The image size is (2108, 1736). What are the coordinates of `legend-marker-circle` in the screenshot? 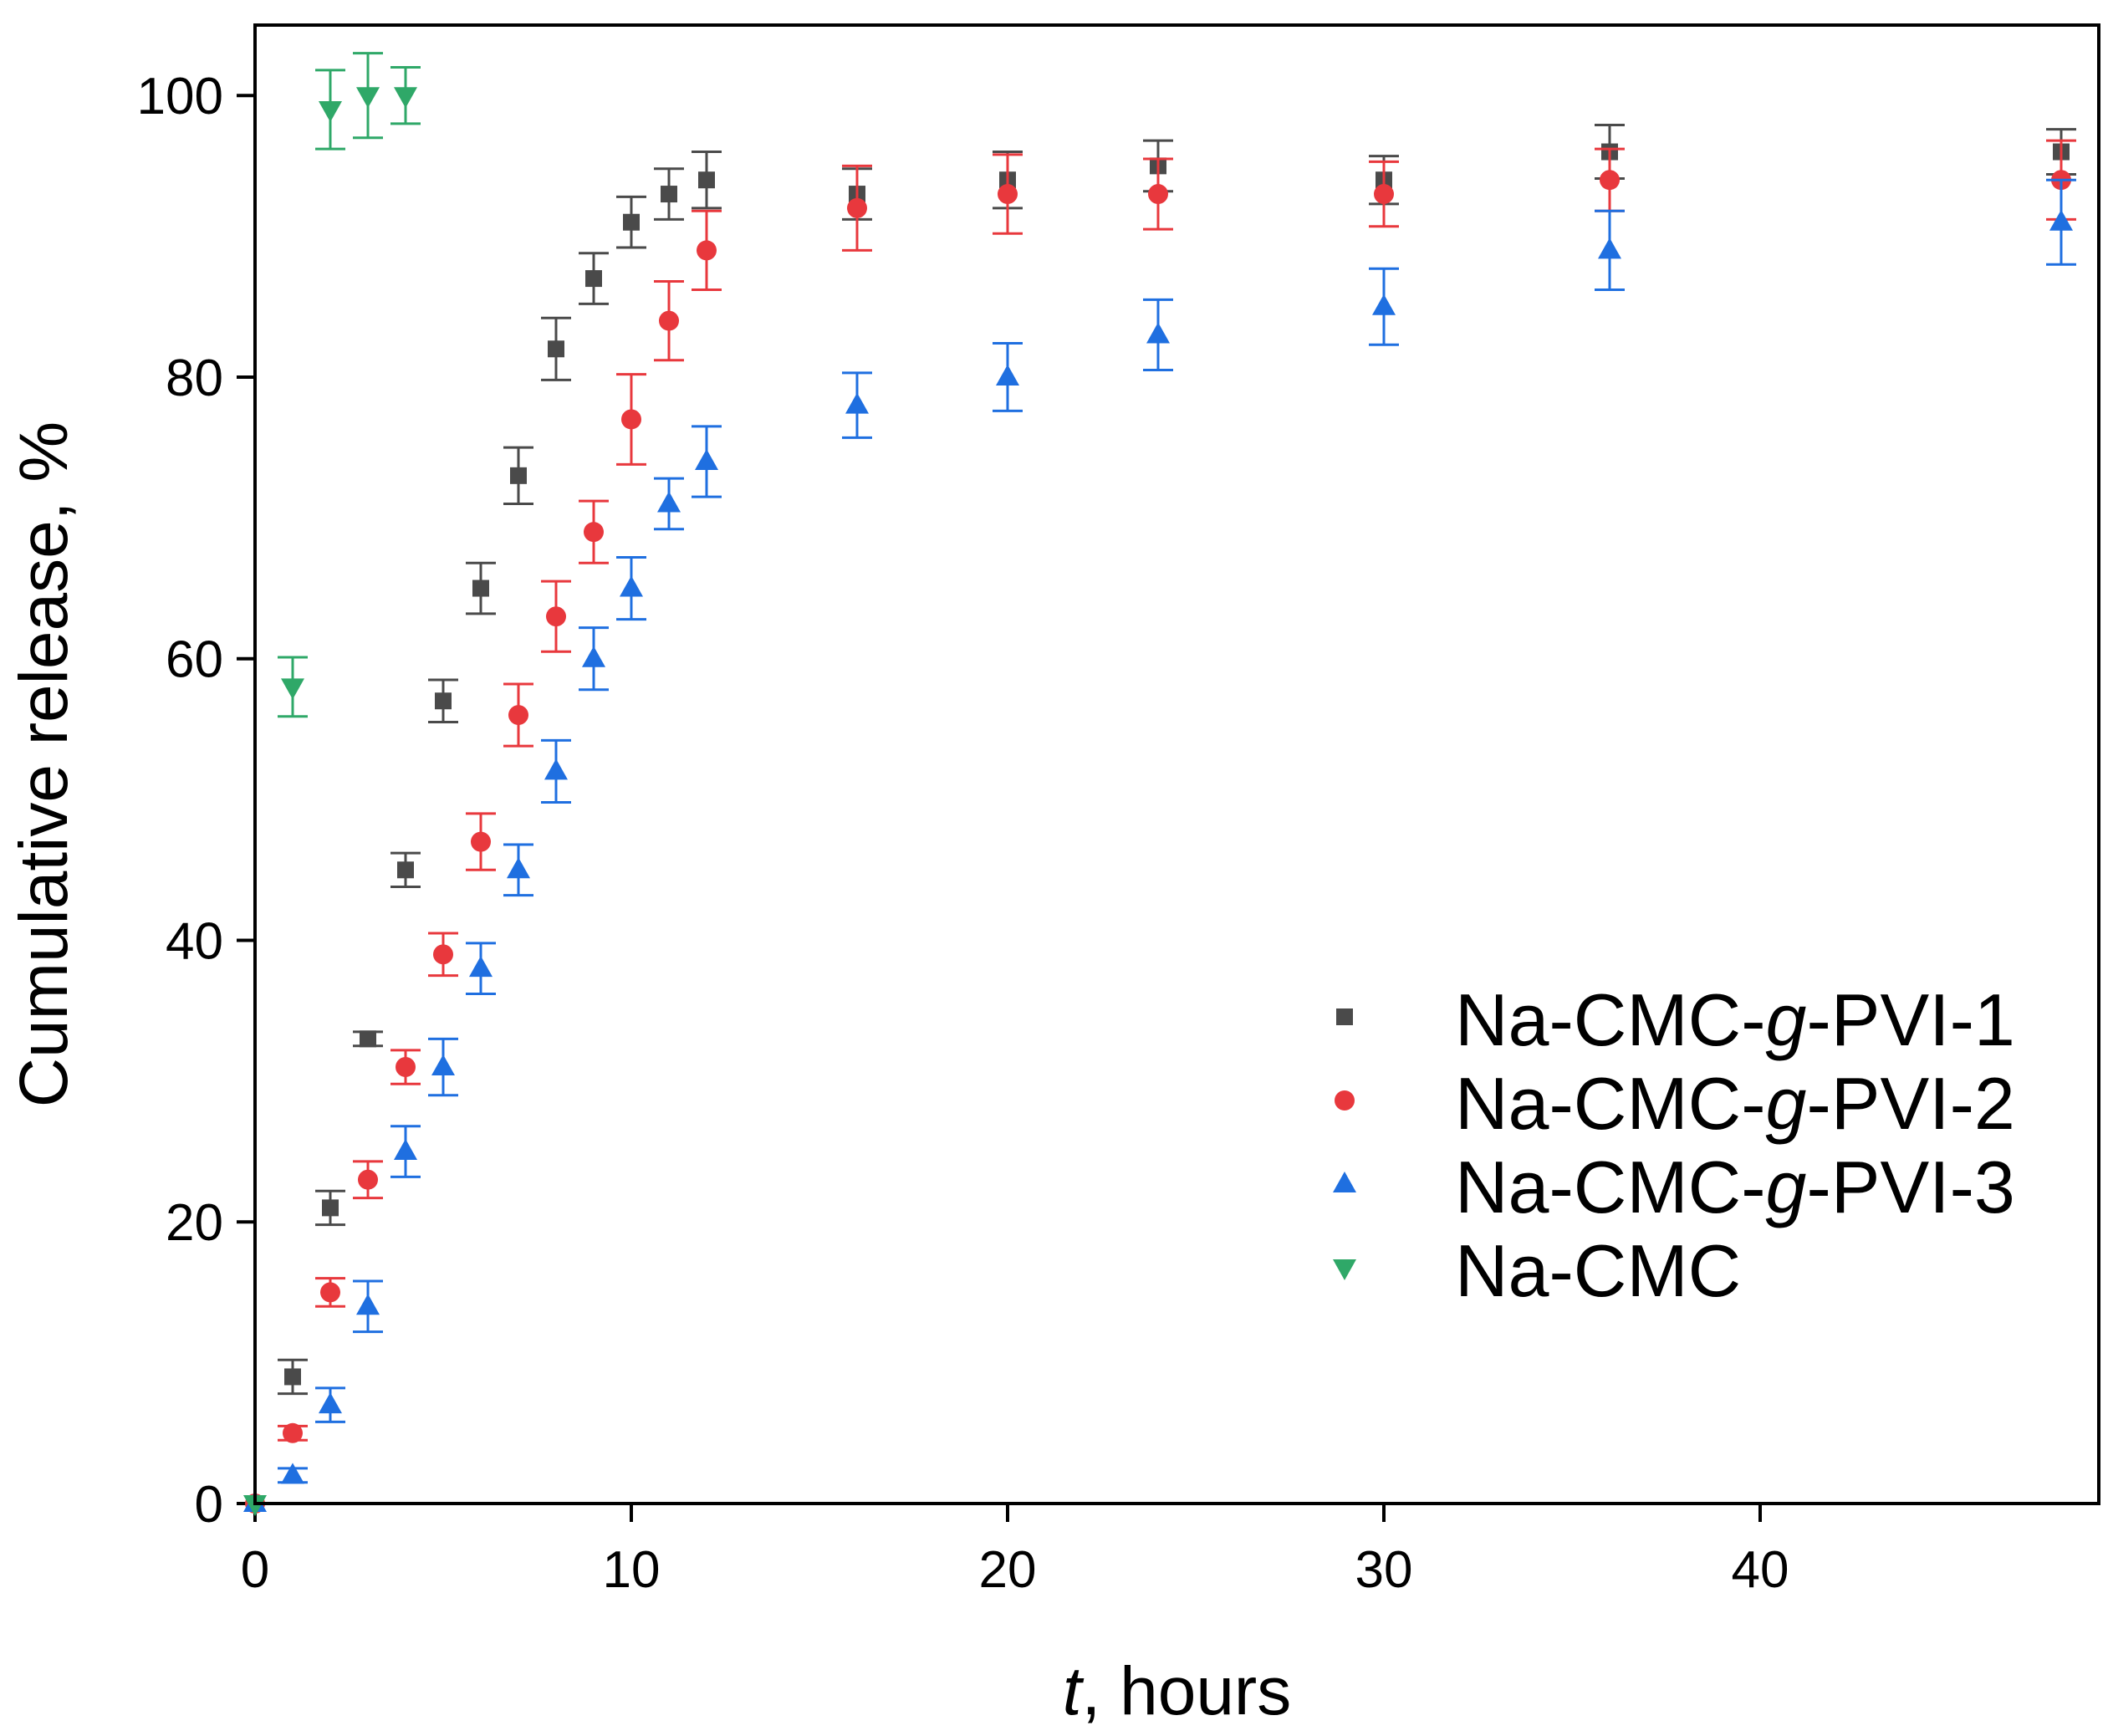 It's located at (1345, 1100).